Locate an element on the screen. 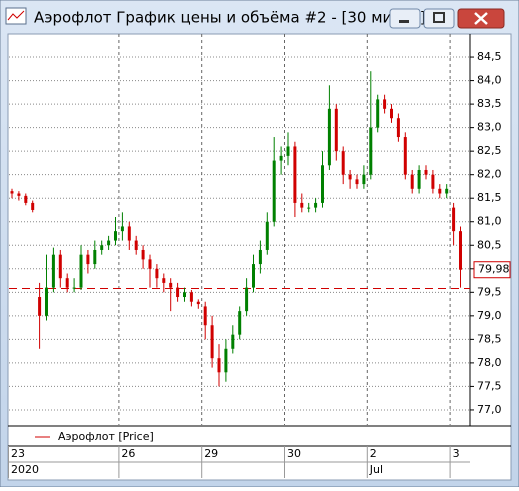 The width and height of the screenshot is (519, 491). y-tick-label: 77,0 is located at coordinates (489, 409).